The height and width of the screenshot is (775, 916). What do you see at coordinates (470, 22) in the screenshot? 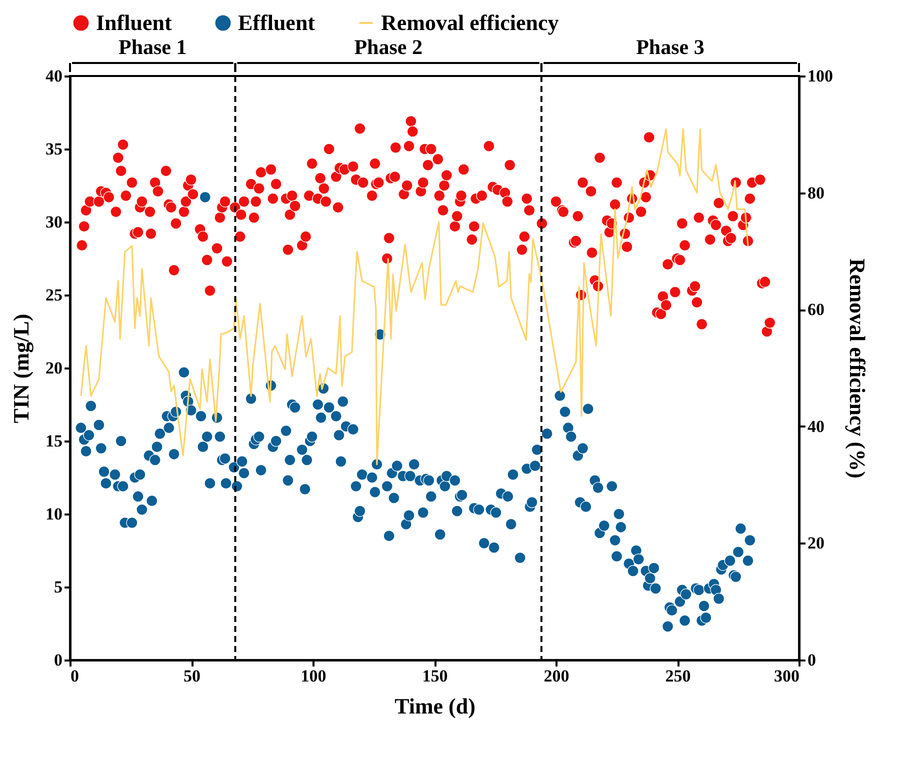
I see `legend-label: Removal efficiency` at bounding box center [470, 22].